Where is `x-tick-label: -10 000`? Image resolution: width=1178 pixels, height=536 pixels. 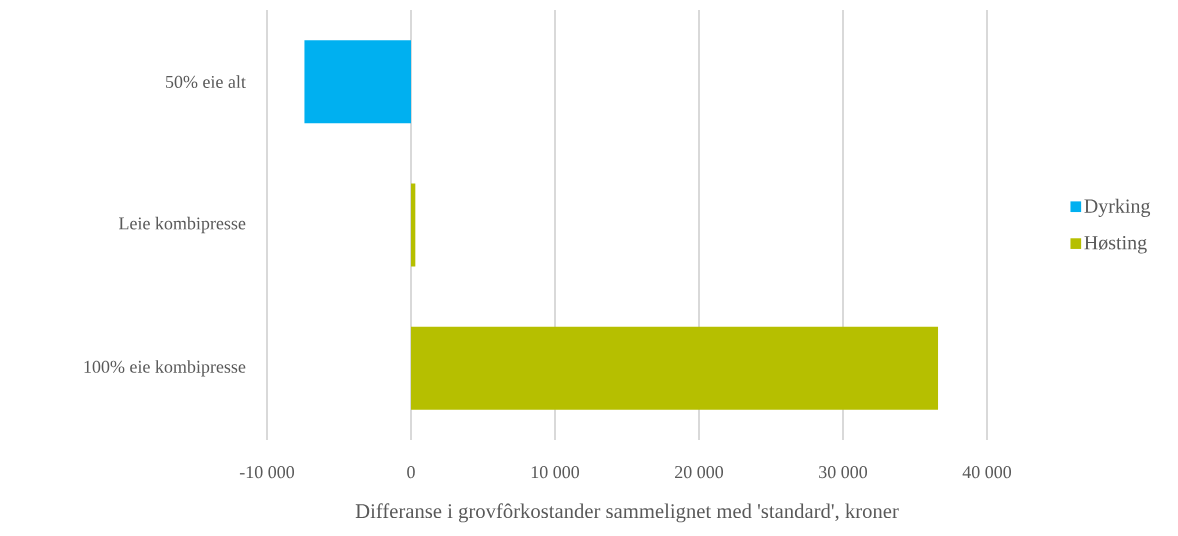
x-tick-label: -10 000 is located at coordinates (267, 472).